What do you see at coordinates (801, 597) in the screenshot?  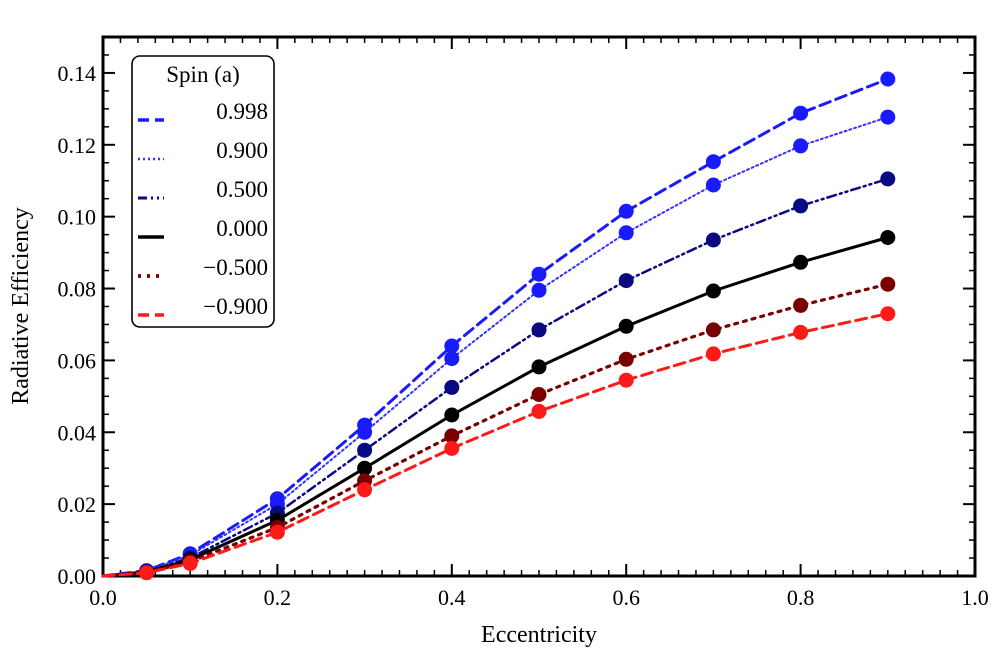 I see `x-tick-label: 0.8` at bounding box center [801, 597].